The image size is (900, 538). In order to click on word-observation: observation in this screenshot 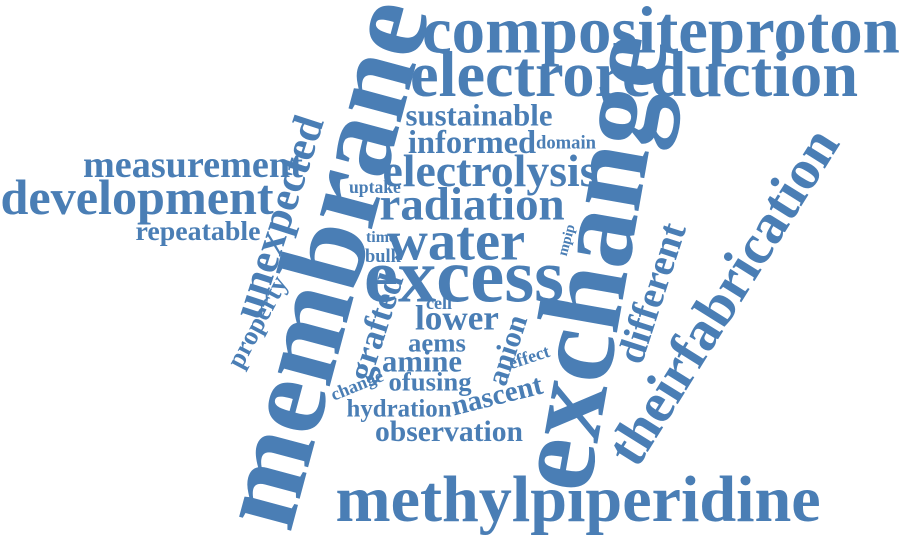, I will do `click(449, 432)`.